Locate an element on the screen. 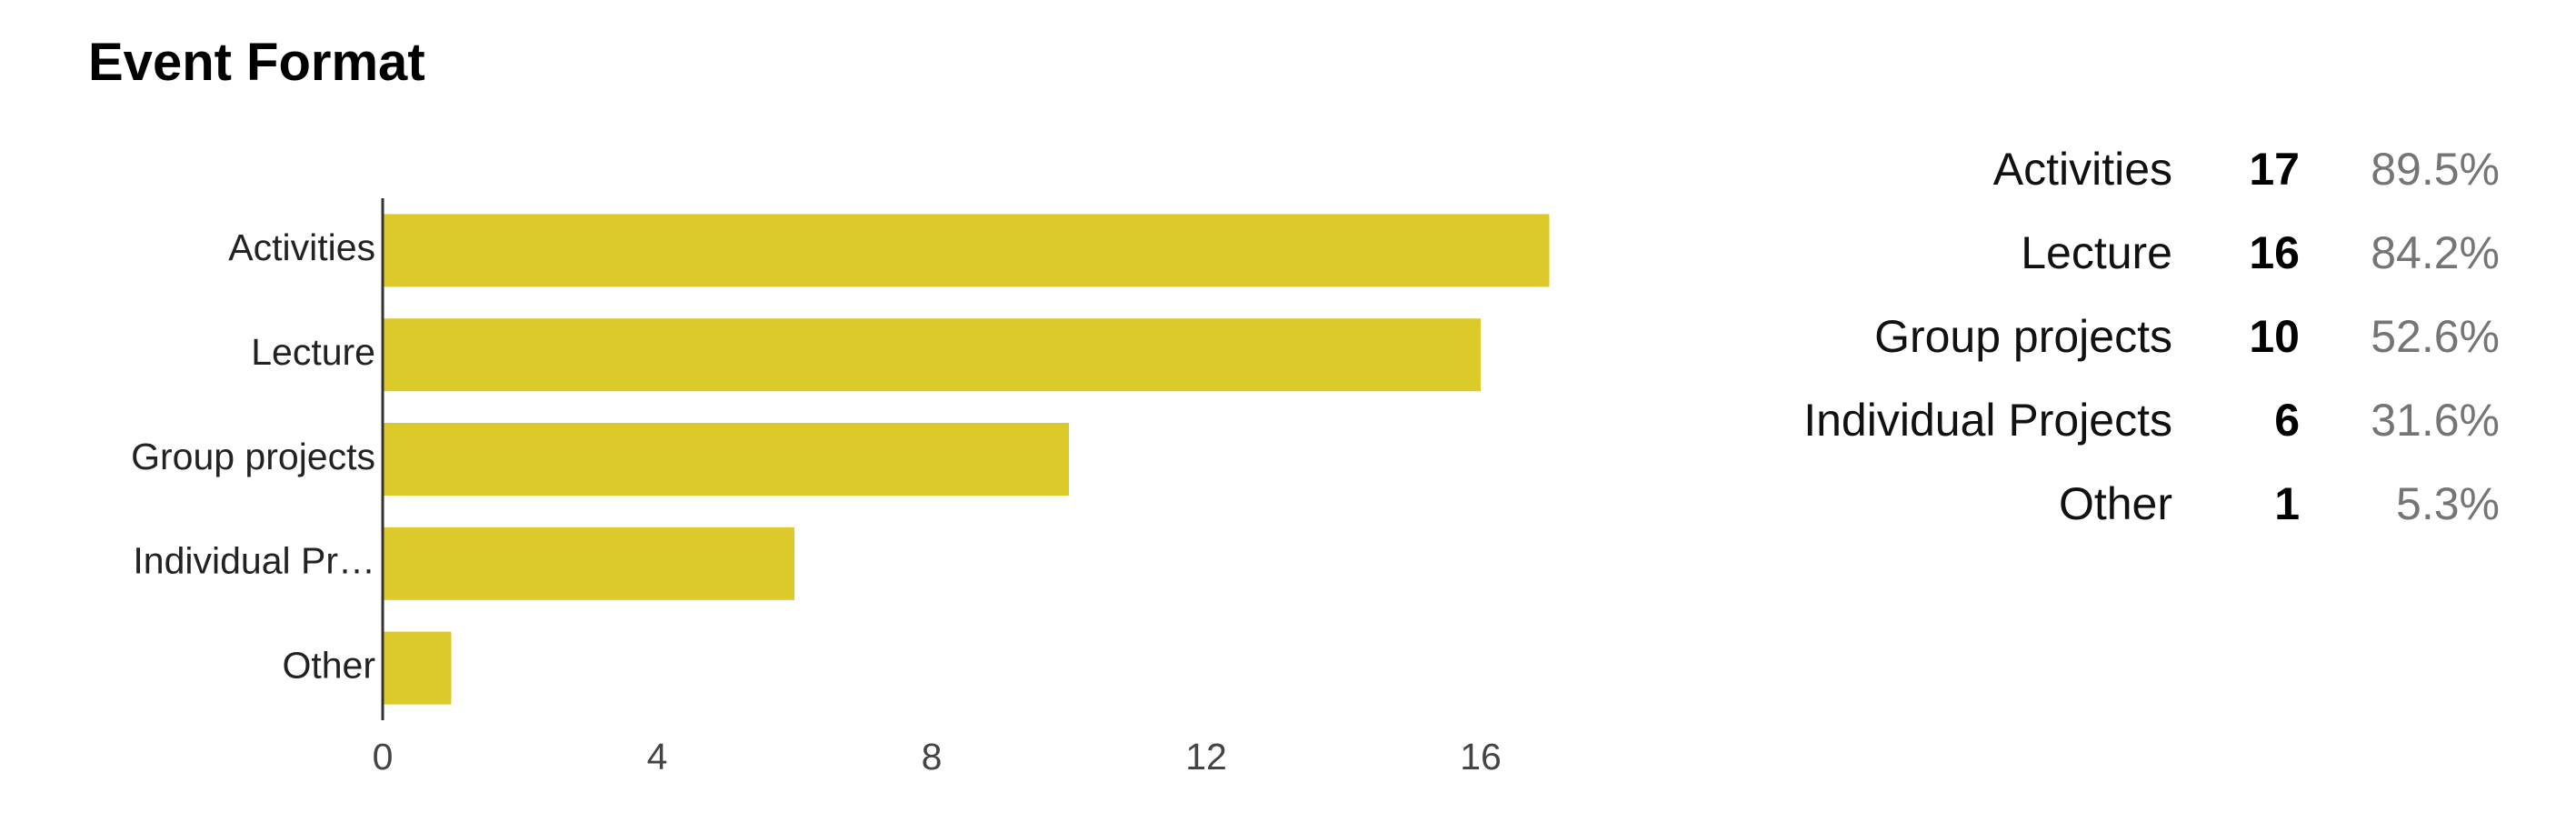  category-label: Lecture is located at coordinates (313, 352).